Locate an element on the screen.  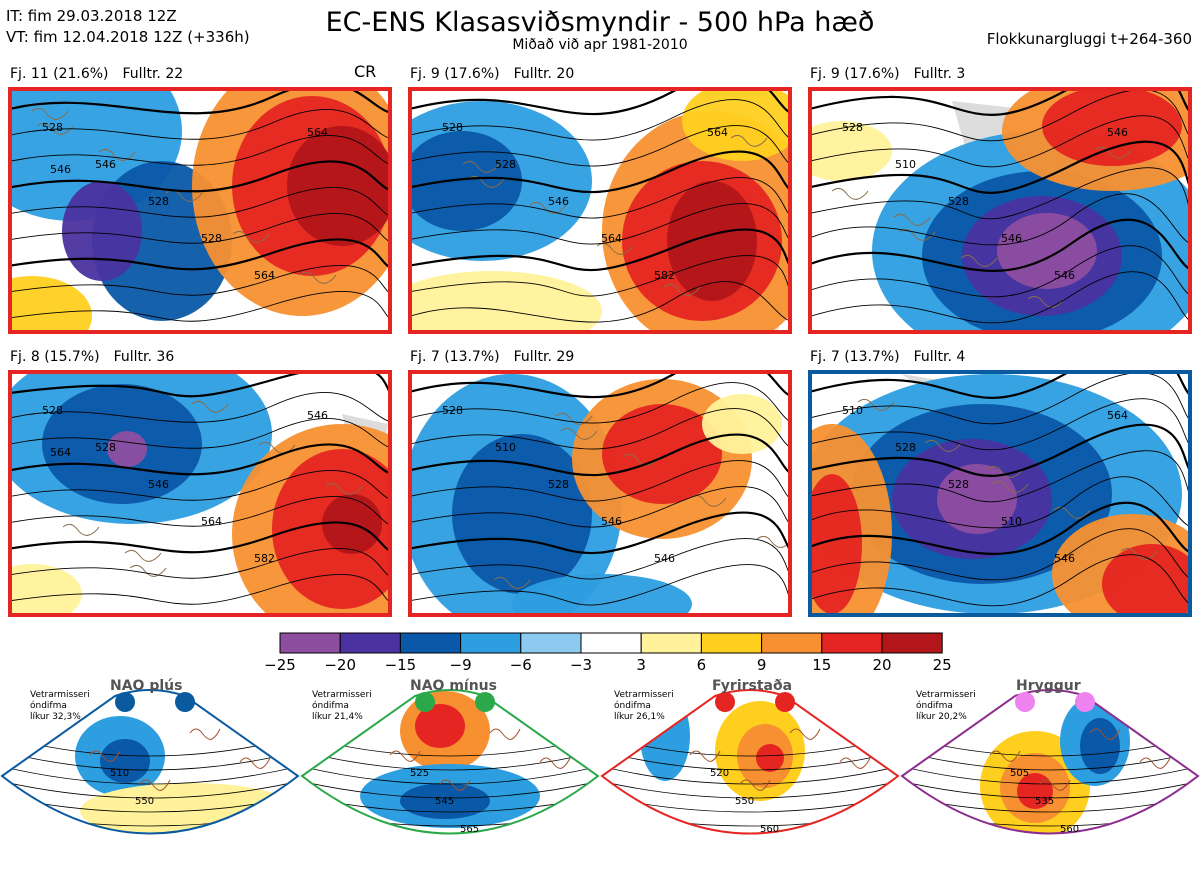
contour-label: 525 is located at coordinates (419, 773).